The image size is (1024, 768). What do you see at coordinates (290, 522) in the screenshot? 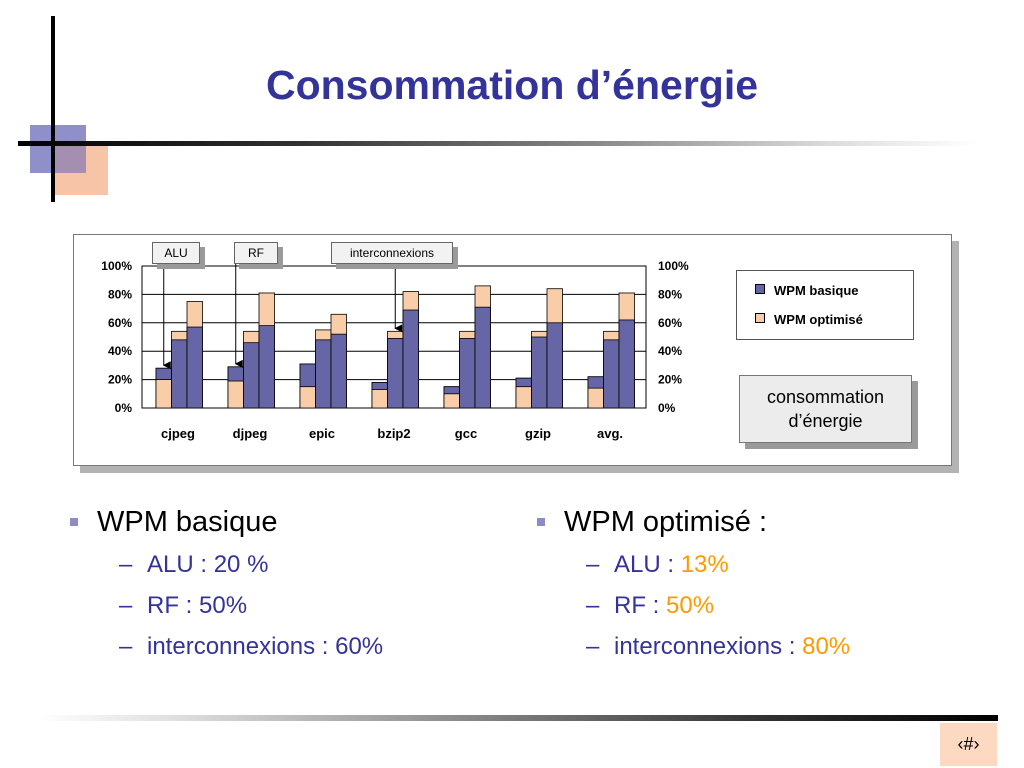
I see `bullet-heading-basique: WPM basique` at bounding box center [290, 522].